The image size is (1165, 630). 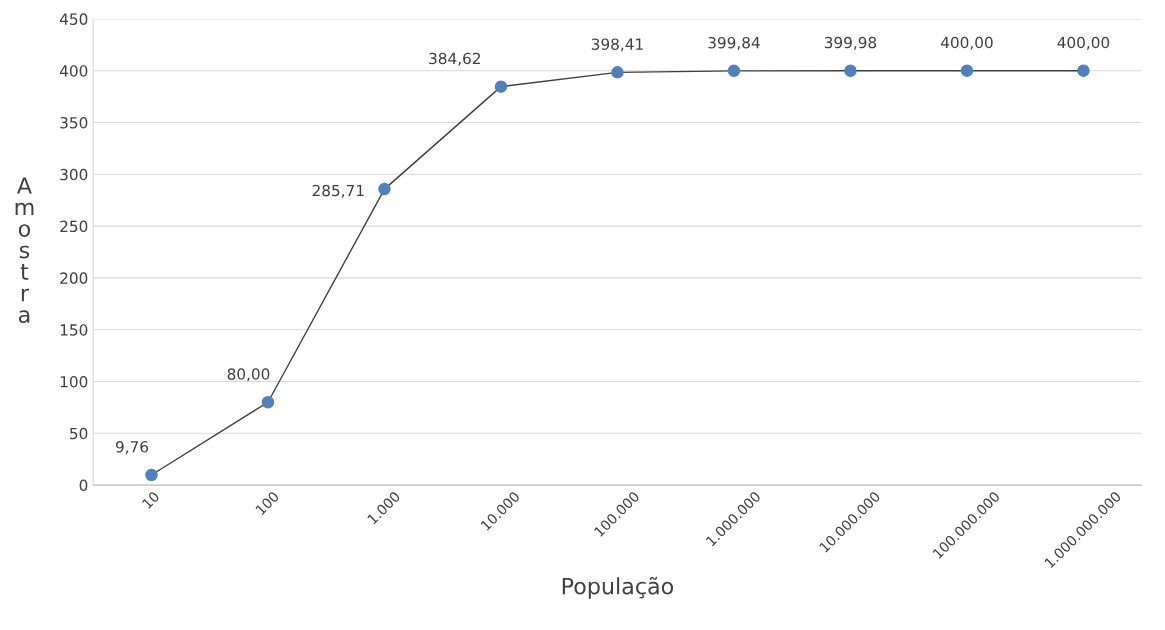 What do you see at coordinates (338, 191) in the screenshot?
I see `data-label: 285,71` at bounding box center [338, 191].